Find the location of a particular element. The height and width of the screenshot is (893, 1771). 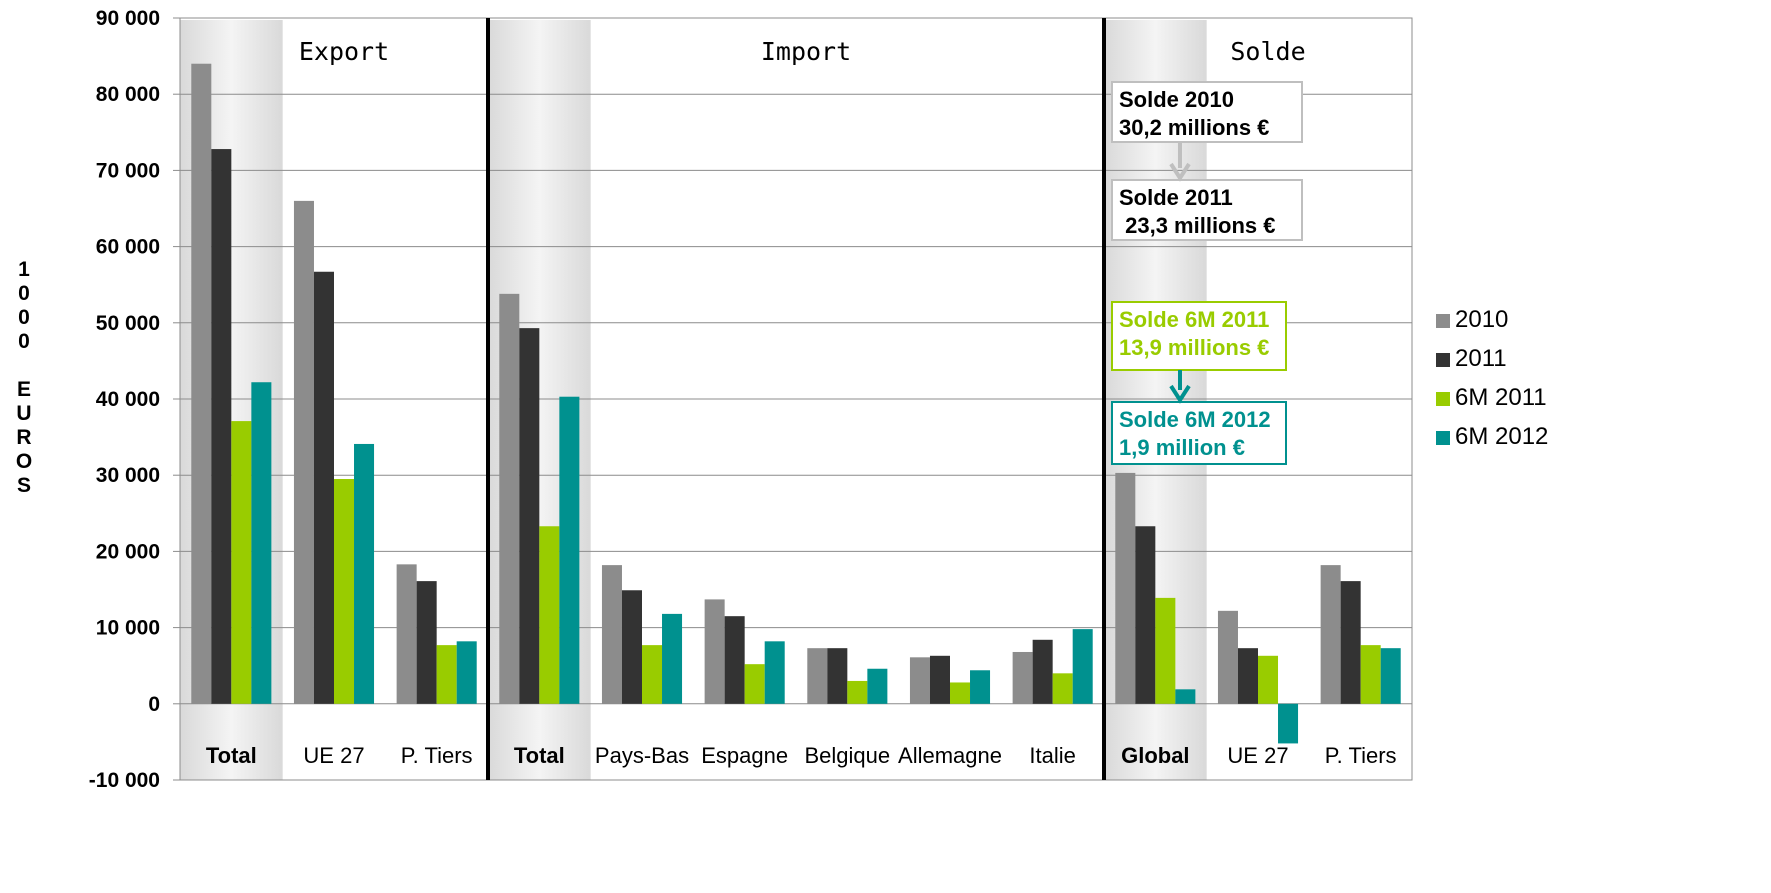

annotation-2: Solde 6M 2011 13,9 millions € is located at coordinates (1199, 336).